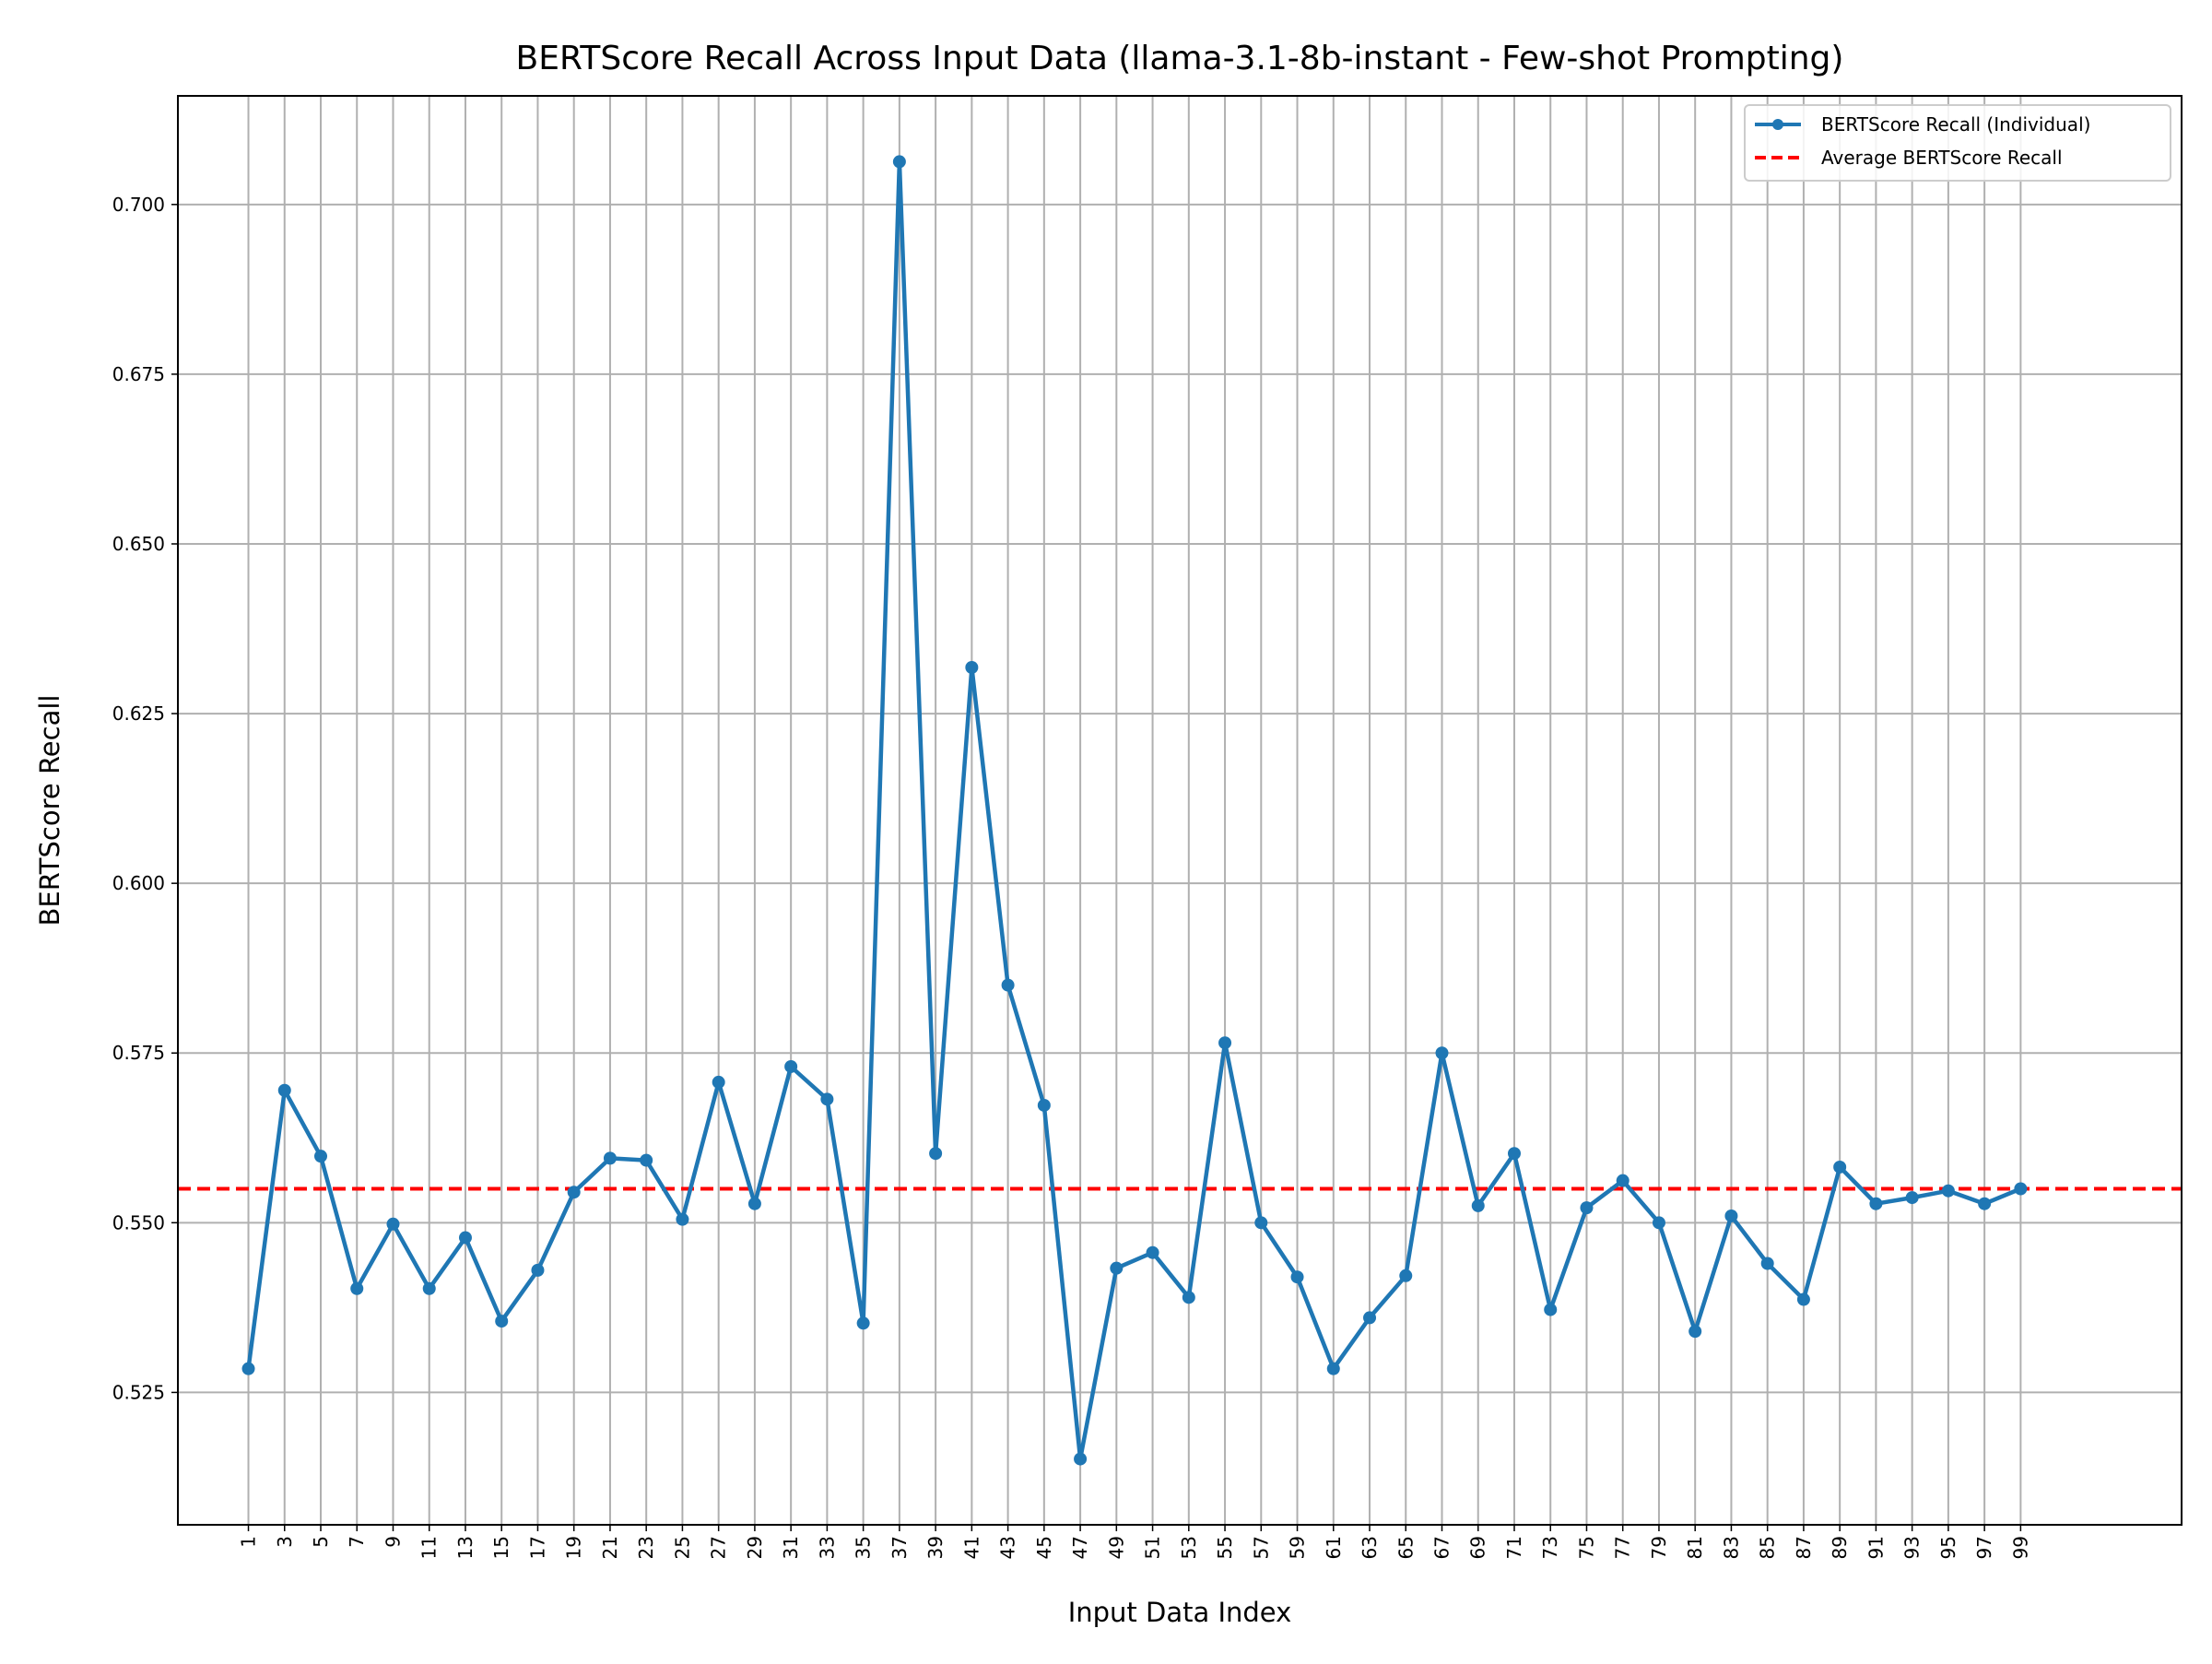 Image resolution: width=2212 pixels, height=1664 pixels. What do you see at coordinates (321, 1542) in the screenshot?
I see `x-tick-label: 5` at bounding box center [321, 1542].